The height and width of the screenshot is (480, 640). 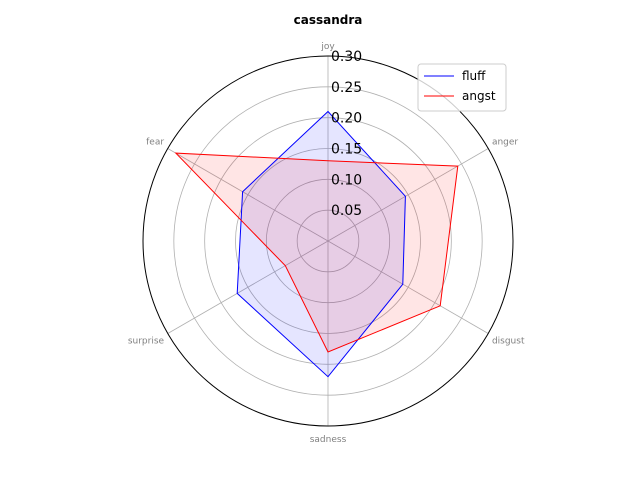 What do you see at coordinates (408, 287) in the screenshot?
I see `spoke-disgust` at bounding box center [408, 287].